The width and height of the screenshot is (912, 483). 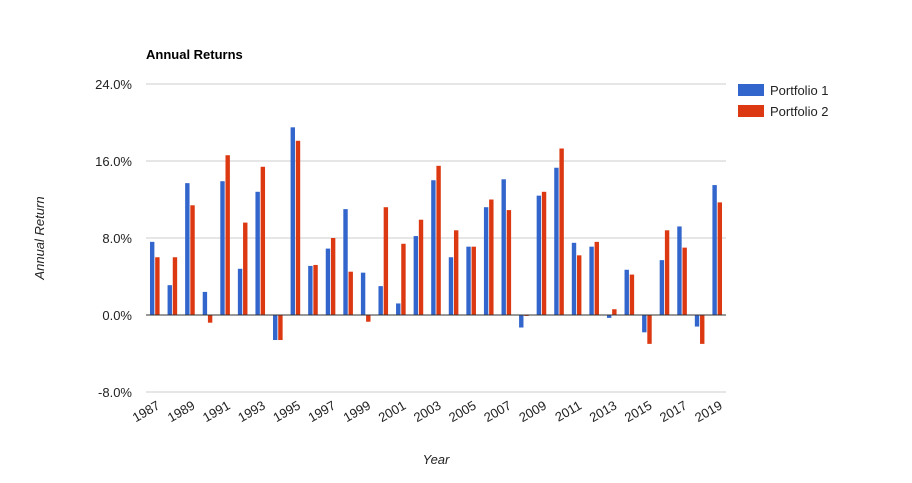 What do you see at coordinates (205, 303) in the screenshot?
I see `bar-portfolio-1-1990` at bounding box center [205, 303].